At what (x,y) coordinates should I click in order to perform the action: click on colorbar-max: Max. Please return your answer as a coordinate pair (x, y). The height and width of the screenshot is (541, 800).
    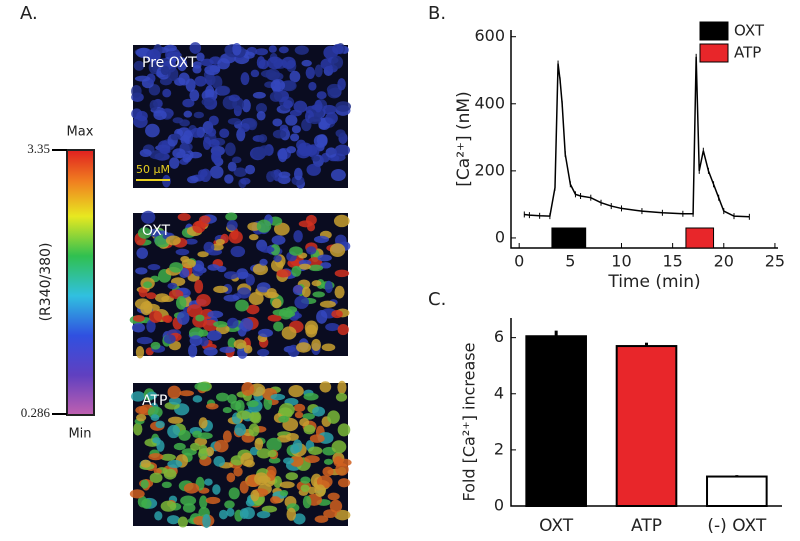
    Looking at the image, I should click on (80, 132).